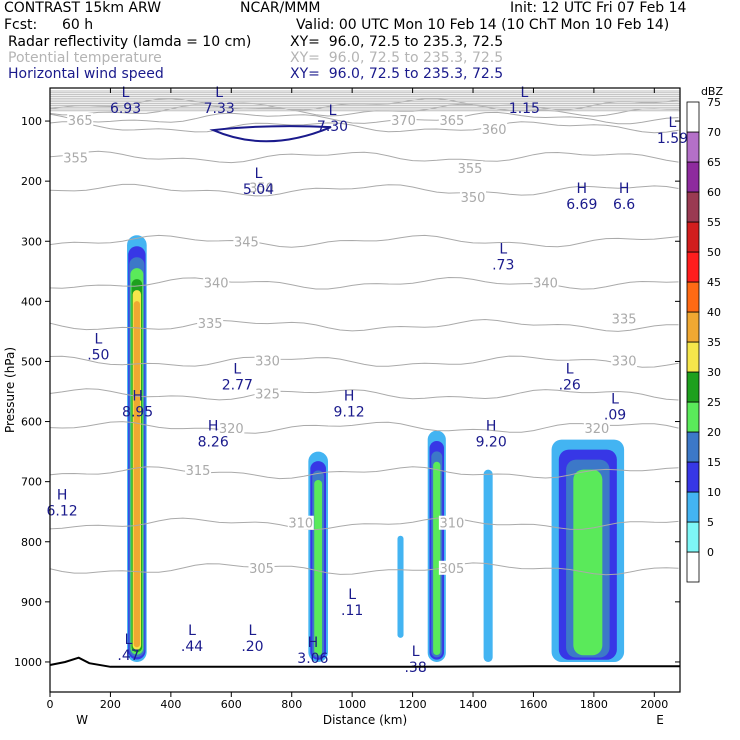  Describe the element at coordinates (213, 443) in the screenshot. I see `wind-value-label: 8.26` at that location.